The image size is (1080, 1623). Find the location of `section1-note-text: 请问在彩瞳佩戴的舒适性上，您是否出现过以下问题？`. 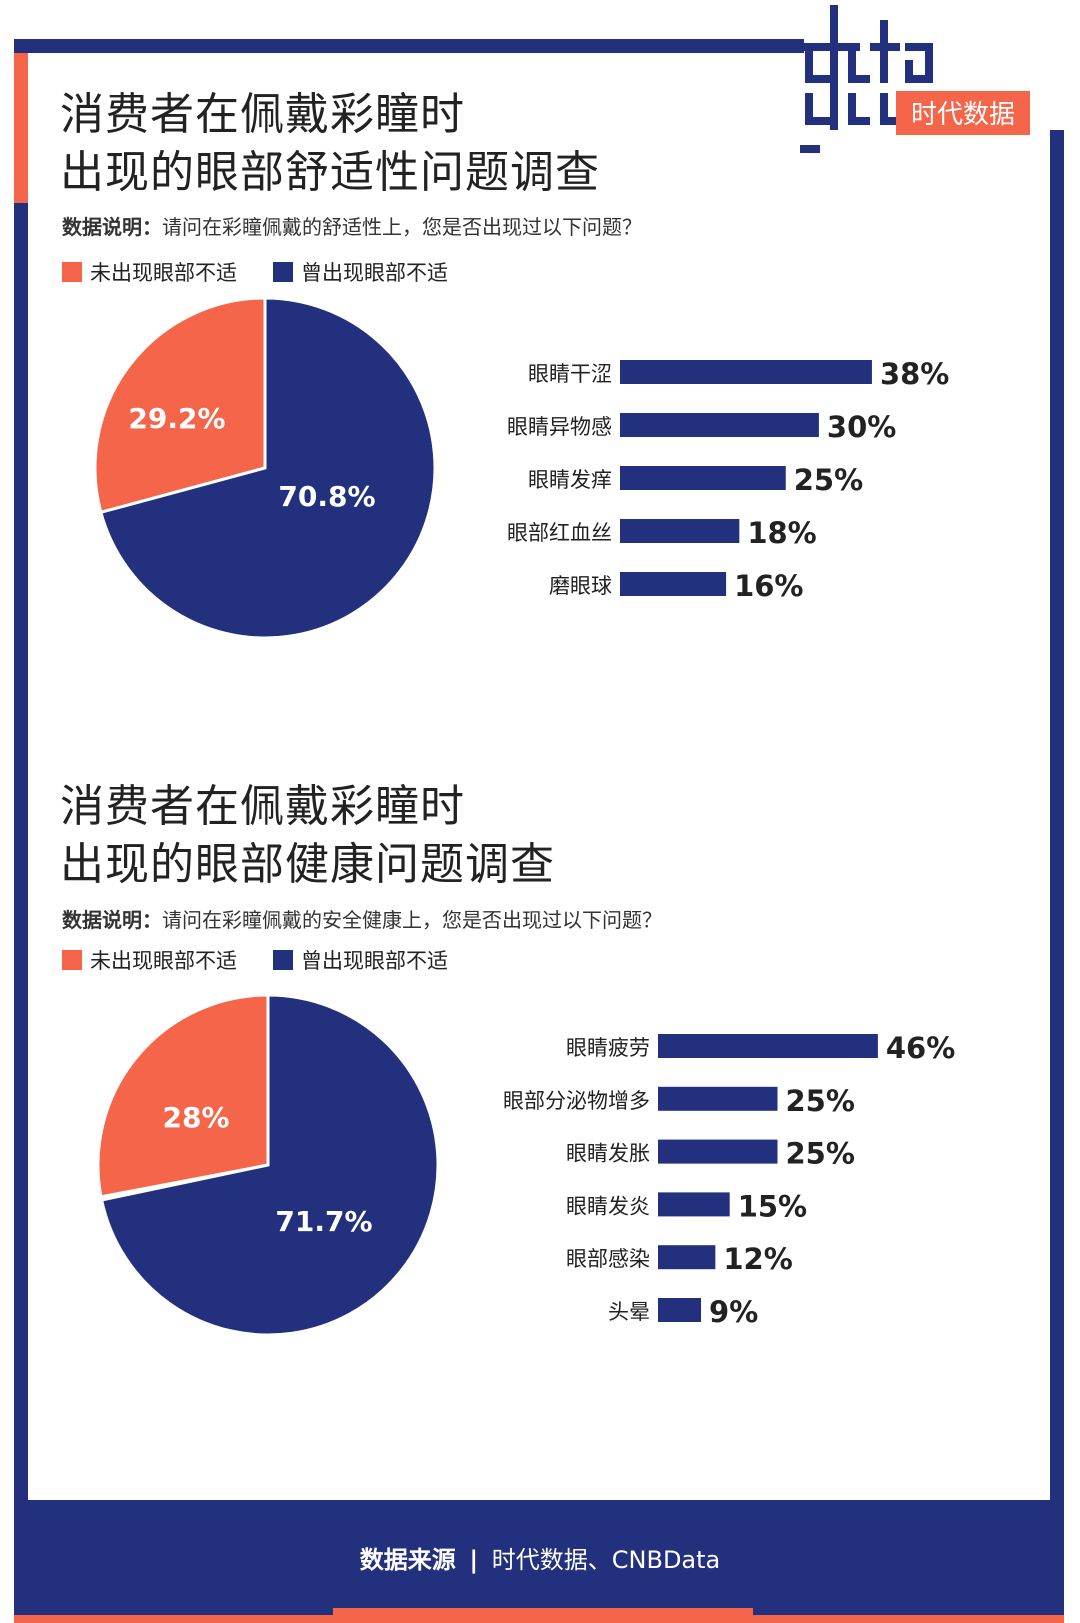

section1-note-text: 请问在彩瞳佩戴的舒适性上，您是否出现过以下问题？ is located at coordinates (402, 227).